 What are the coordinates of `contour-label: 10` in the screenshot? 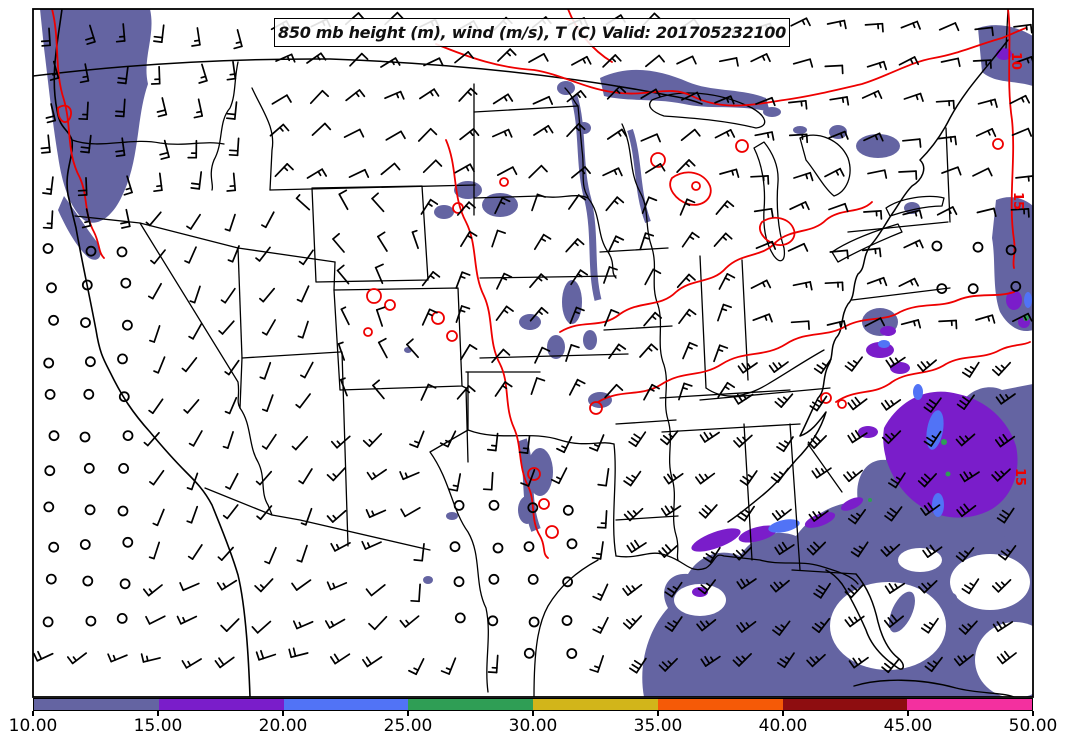 It's located at (1015, 61).